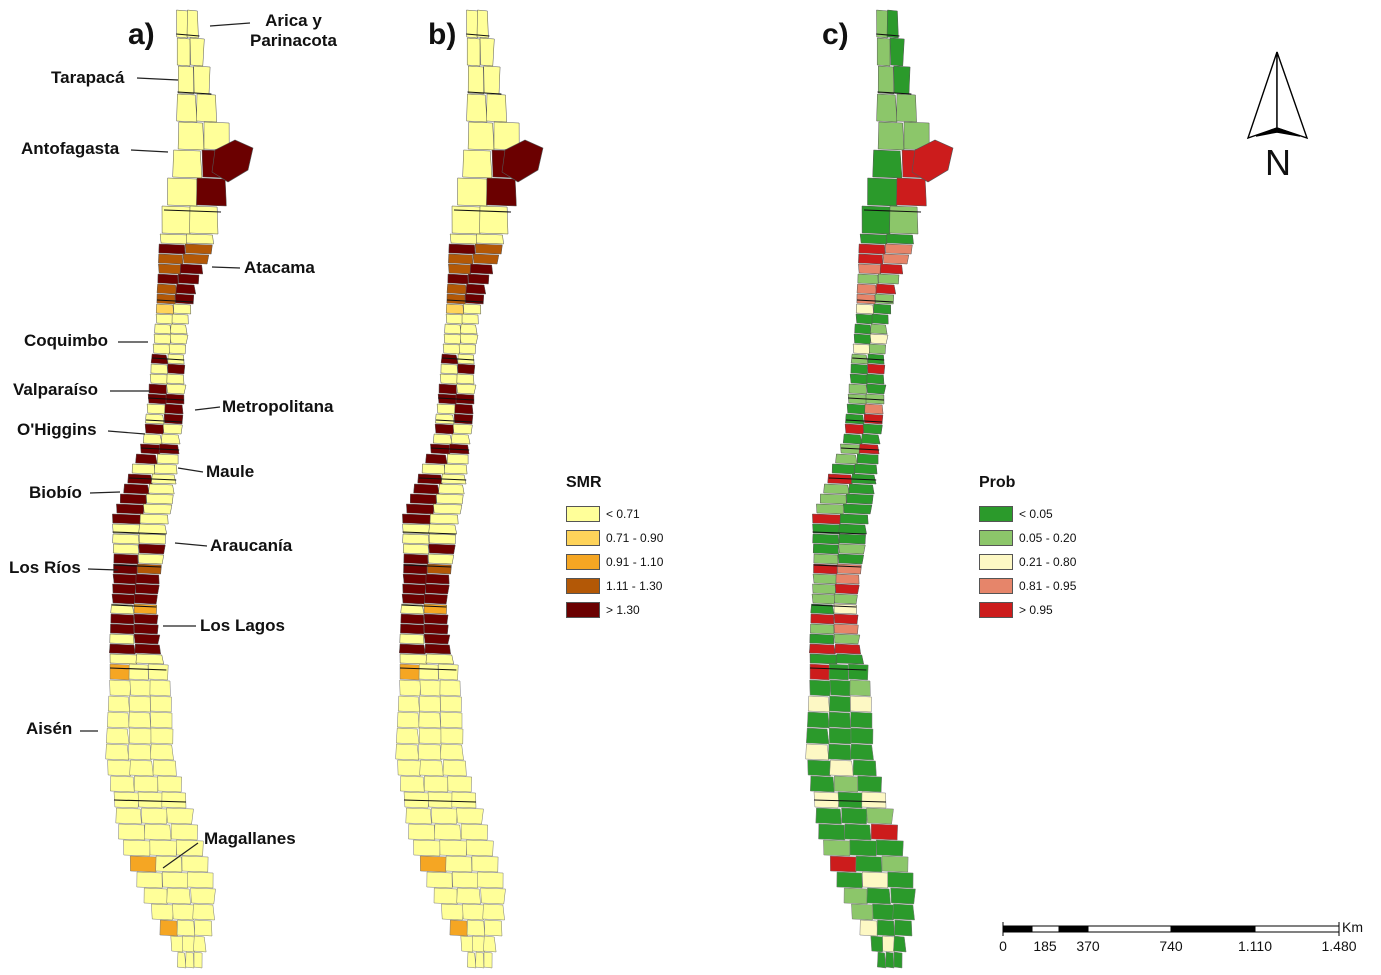 The image size is (1381, 975). Describe the element at coordinates (1277, 95) in the screenshot. I see `north-arrow-icon` at that location.